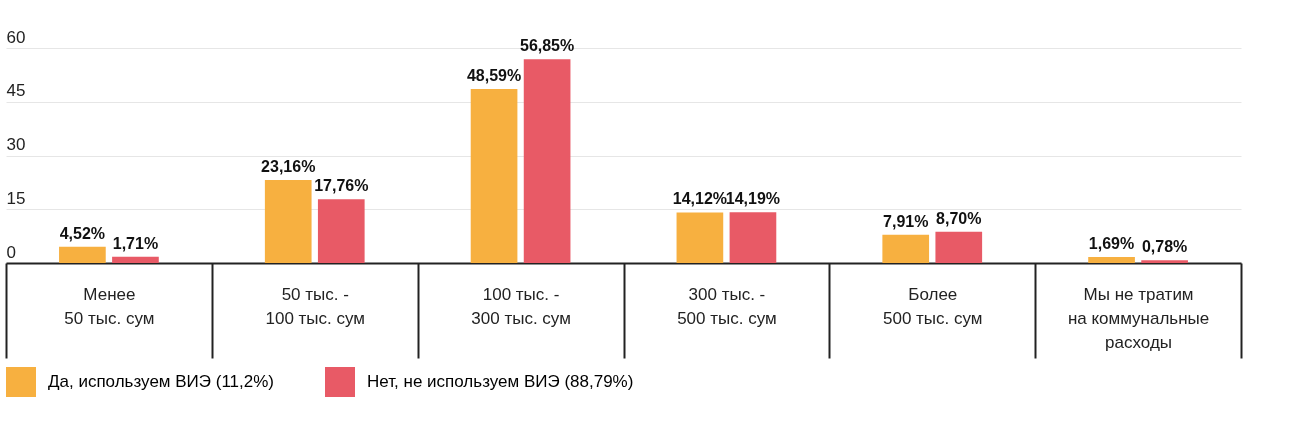  Describe the element at coordinates (82, 233) in the screenshot. I see `data-label: 4,52%` at that location.